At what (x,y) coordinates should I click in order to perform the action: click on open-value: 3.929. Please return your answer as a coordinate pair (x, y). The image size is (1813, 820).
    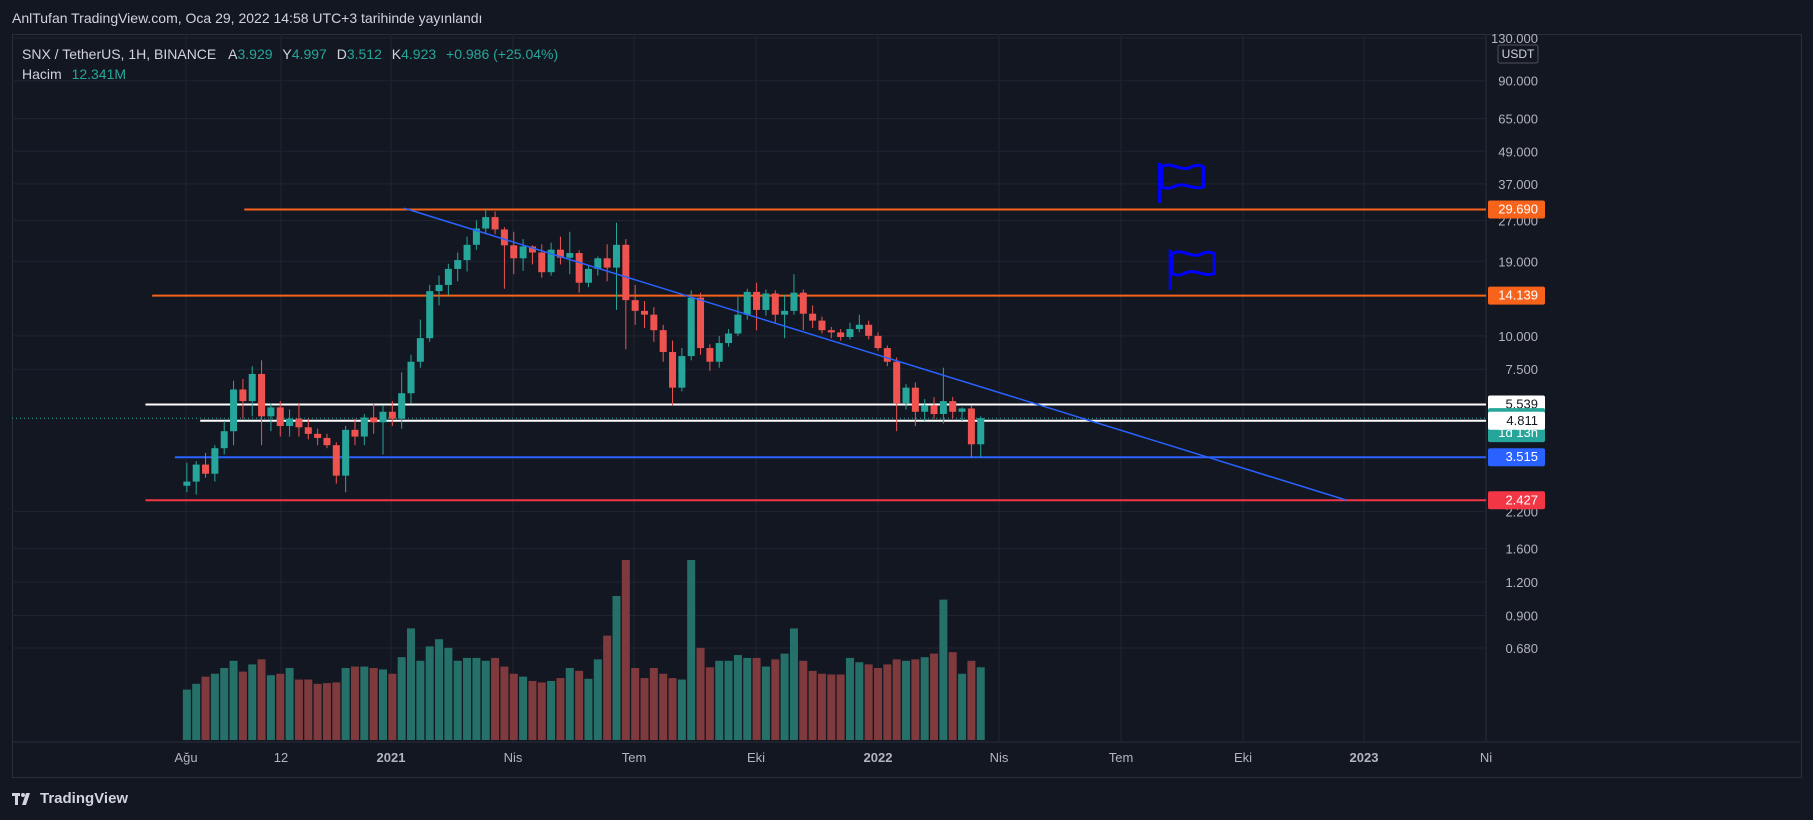
    Looking at the image, I should click on (255, 54).